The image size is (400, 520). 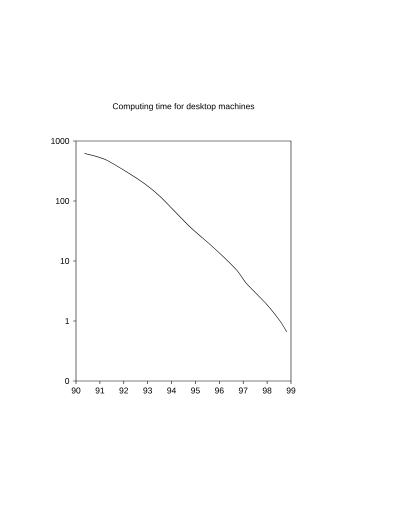 I want to click on y-tick-label: 1000, so click(x=60, y=141).